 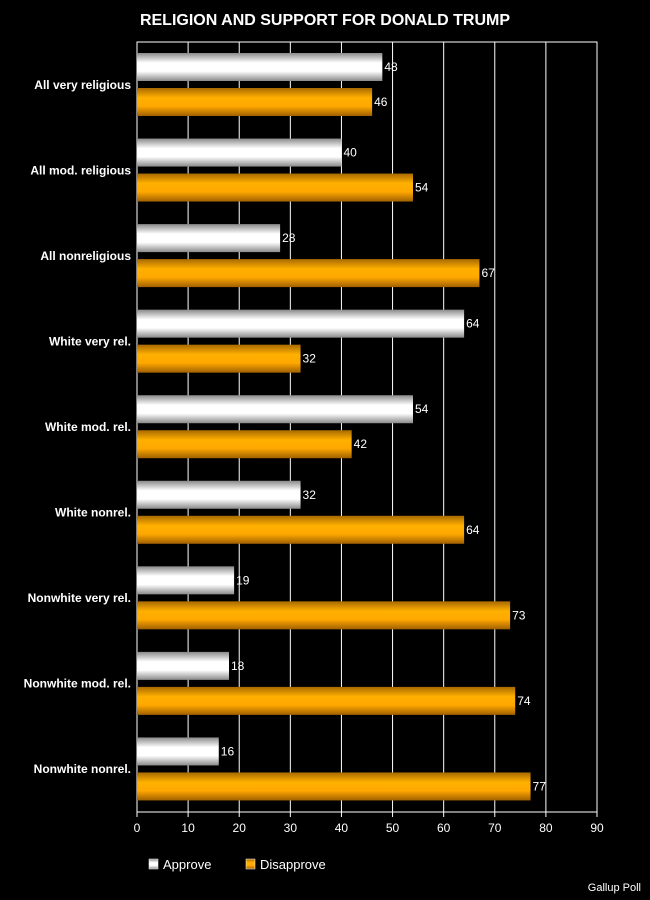 I want to click on legend-swatch-disapprove, so click(x=250, y=864).